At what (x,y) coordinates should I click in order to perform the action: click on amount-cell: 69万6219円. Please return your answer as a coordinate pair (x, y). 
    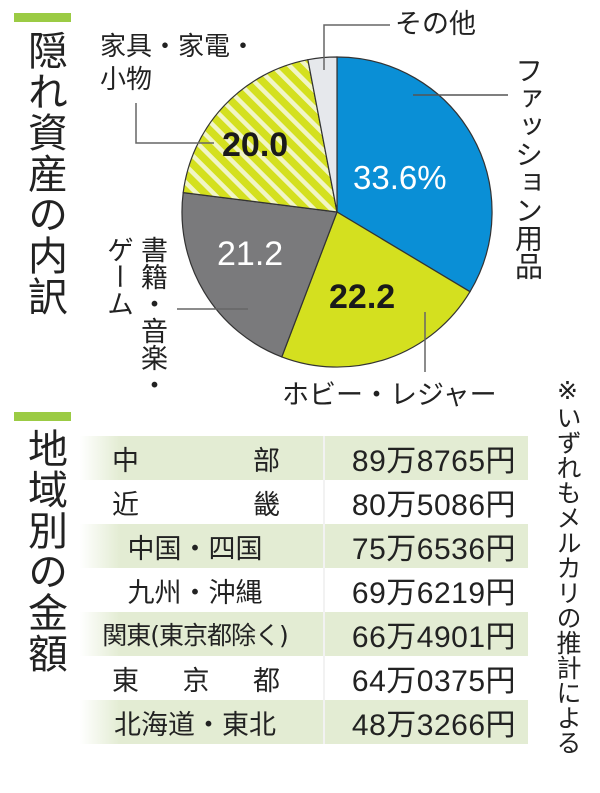
    Looking at the image, I should click on (433, 593).